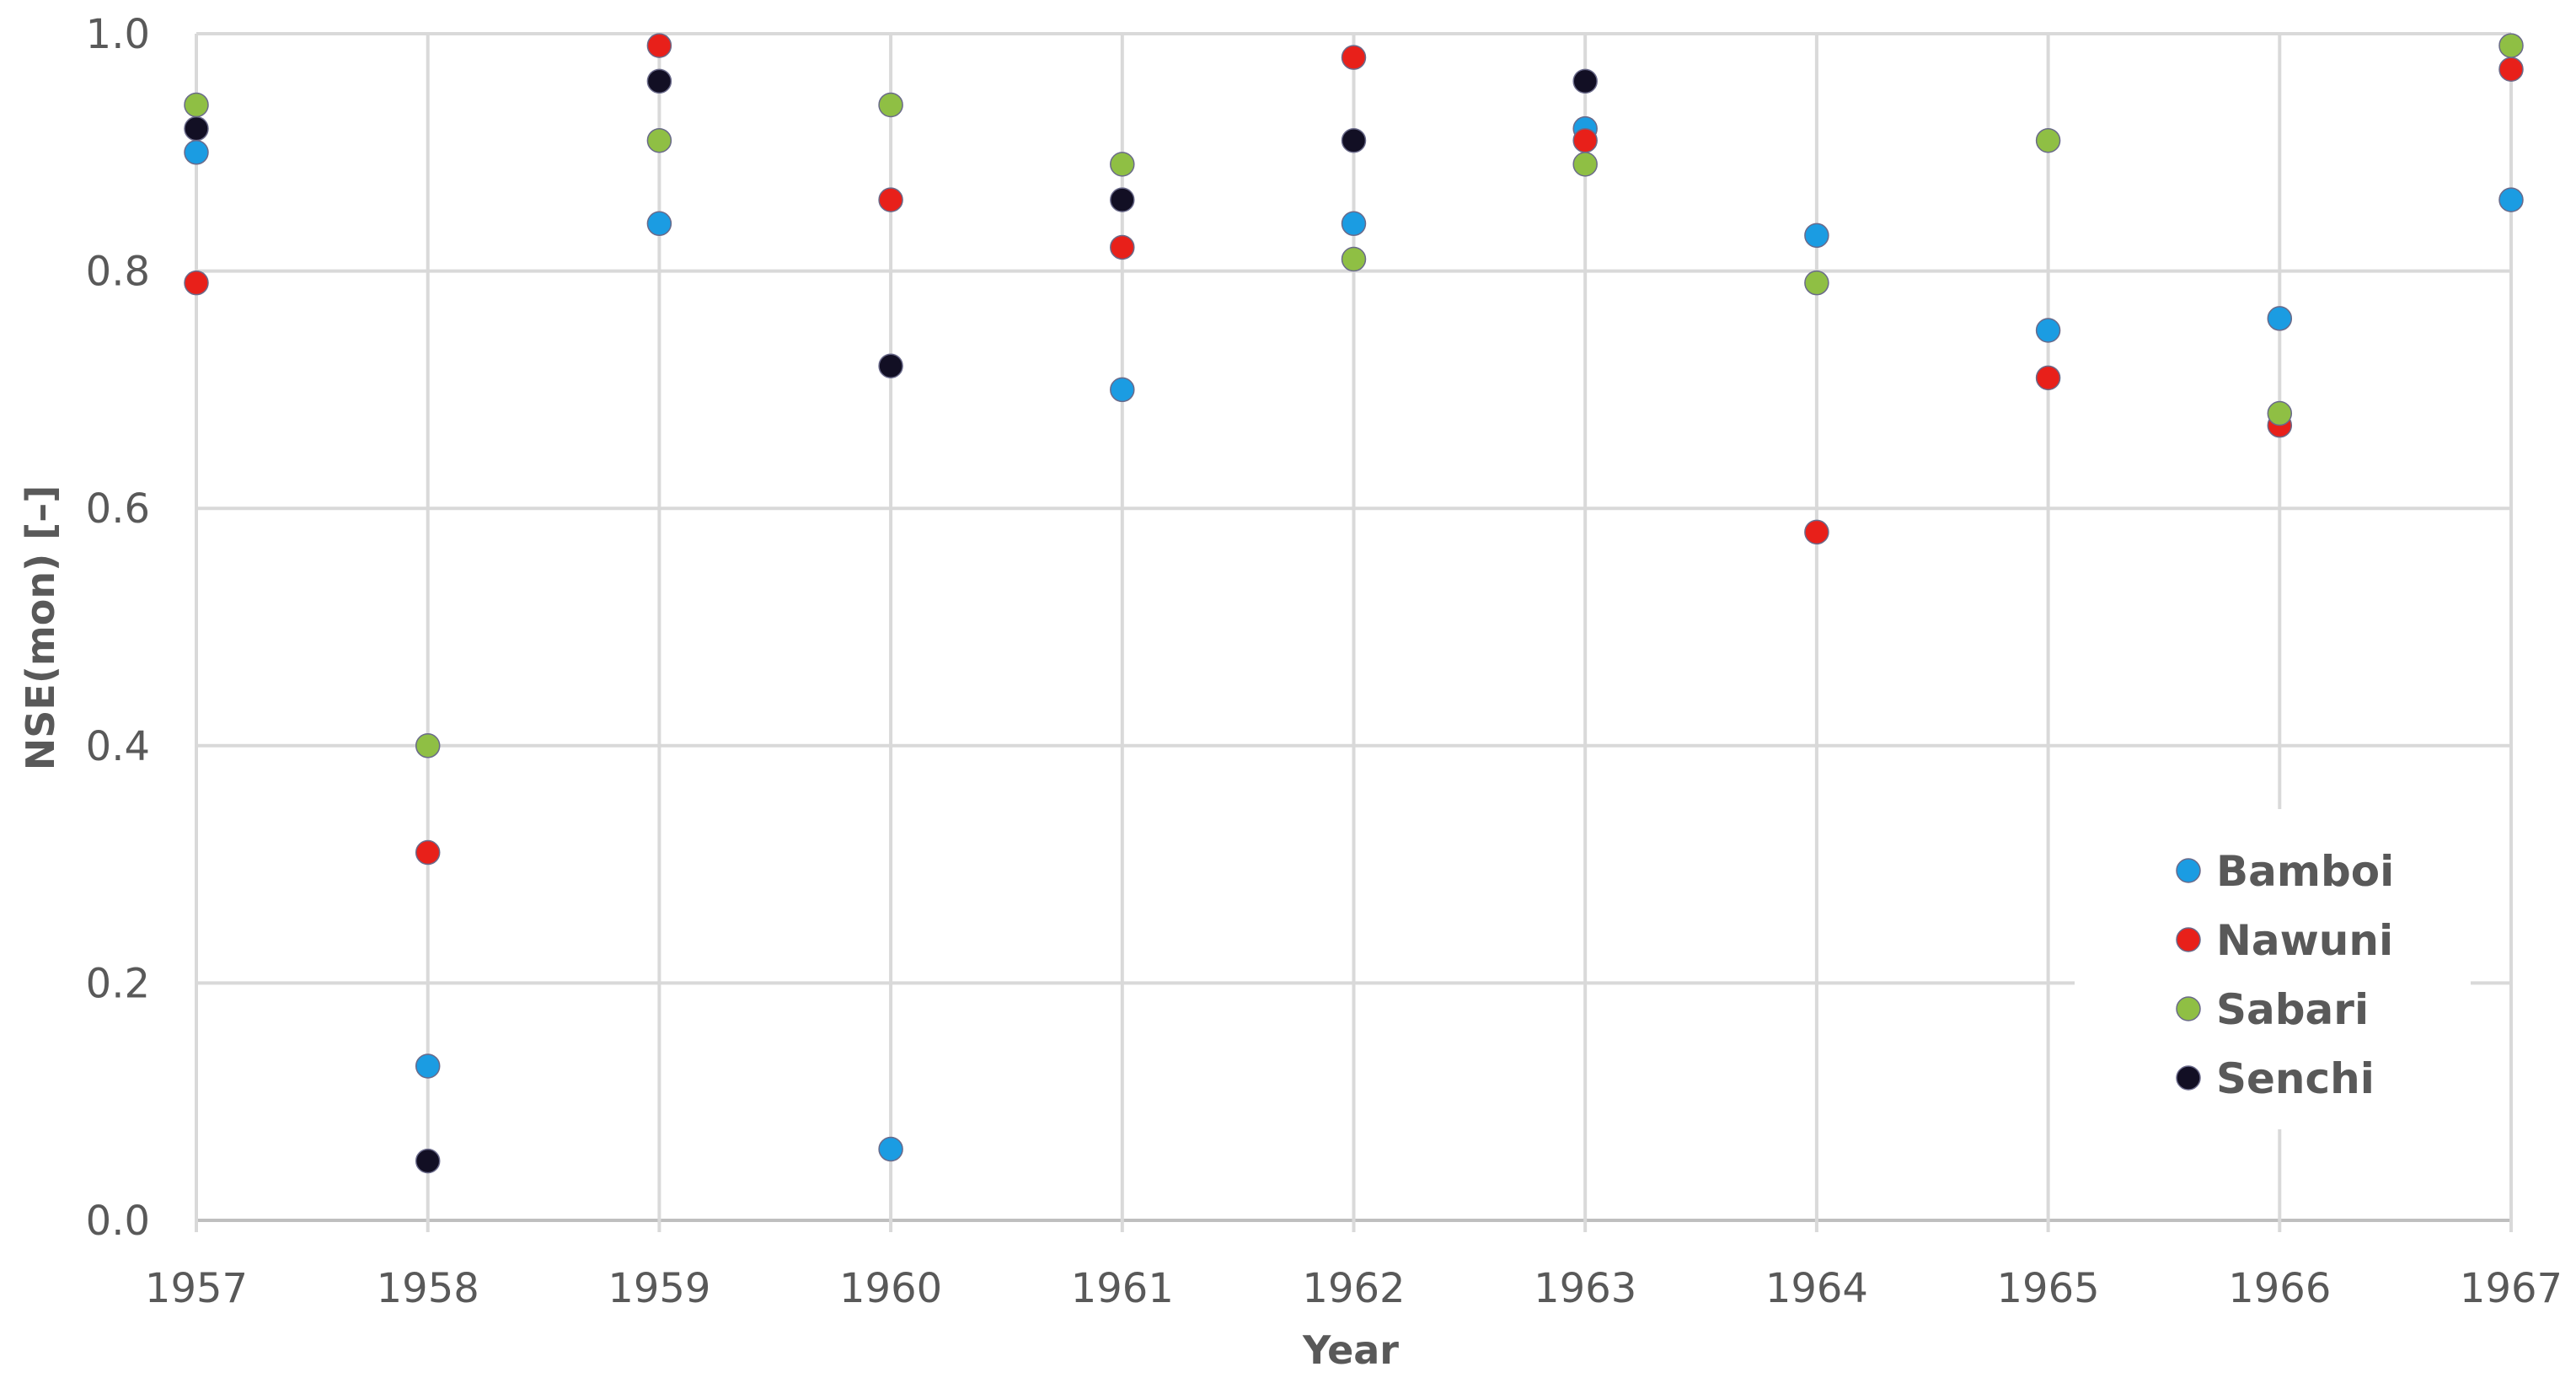  I want to click on legend-marker-nawuni, so click(2188, 939).